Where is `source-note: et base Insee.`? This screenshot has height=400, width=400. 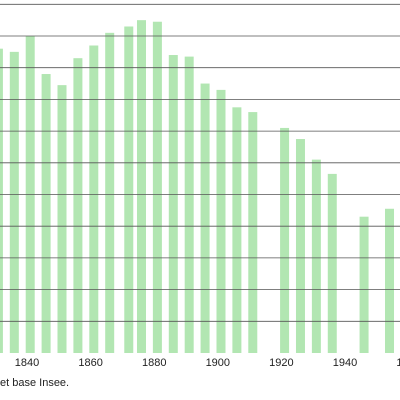
source-note: et base Insee. is located at coordinates (34, 383).